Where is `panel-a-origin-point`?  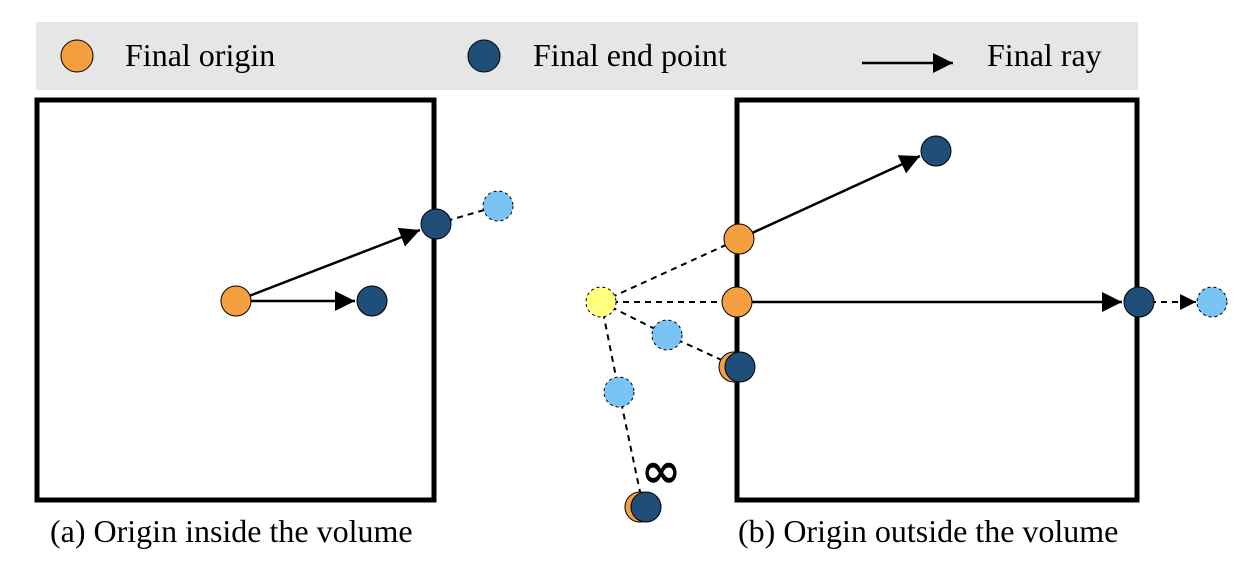
panel-a-origin-point is located at coordinates (236, 301).